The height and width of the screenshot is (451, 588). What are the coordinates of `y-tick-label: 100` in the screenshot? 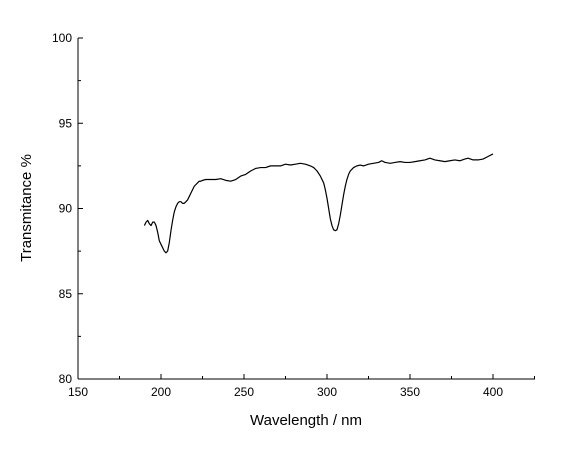 It's located at (62, 38).